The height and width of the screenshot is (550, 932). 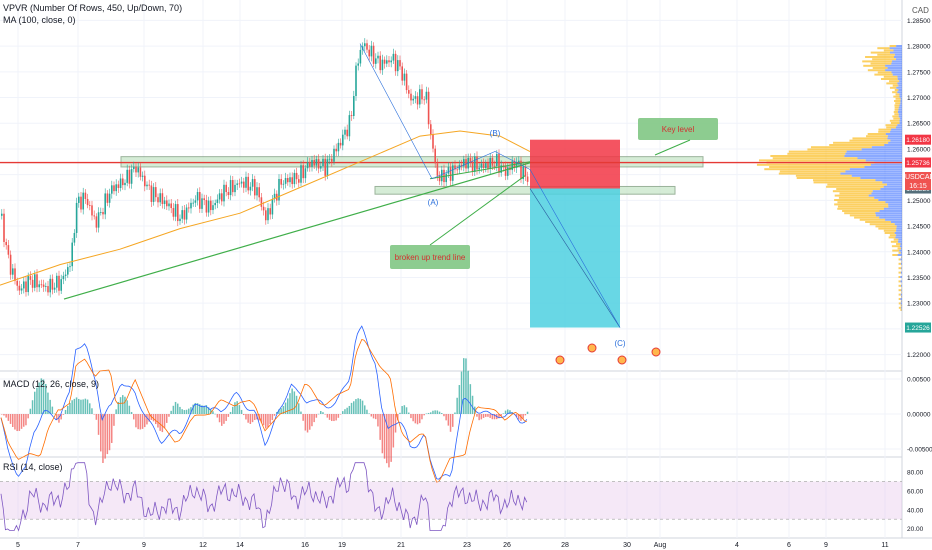 I want to click on rsi-tick-label: 20.00, so click(x=915, y=529).